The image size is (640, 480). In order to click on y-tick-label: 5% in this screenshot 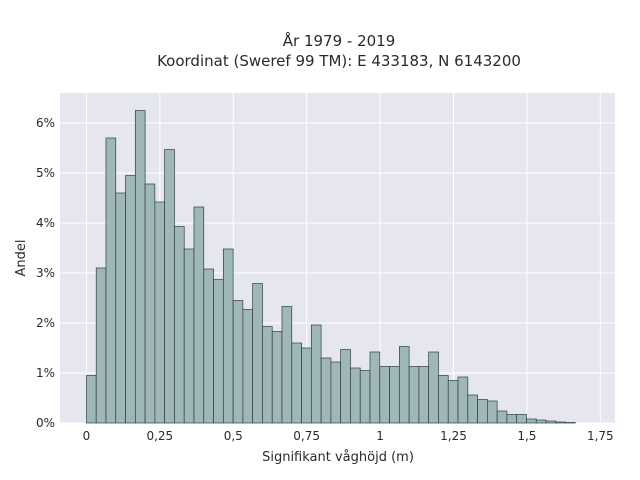, I will do `click(45, 173)`.